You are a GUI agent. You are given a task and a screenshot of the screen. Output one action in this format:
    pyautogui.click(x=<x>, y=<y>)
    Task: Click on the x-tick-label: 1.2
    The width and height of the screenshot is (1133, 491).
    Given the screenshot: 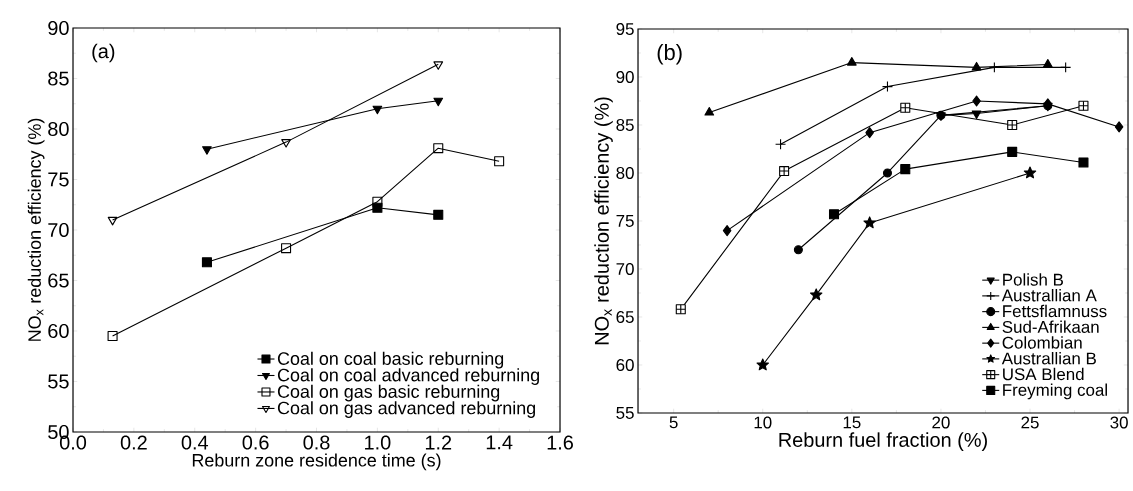 What is the action you would take?
    pyautogui.click(x=438, y=442)
    